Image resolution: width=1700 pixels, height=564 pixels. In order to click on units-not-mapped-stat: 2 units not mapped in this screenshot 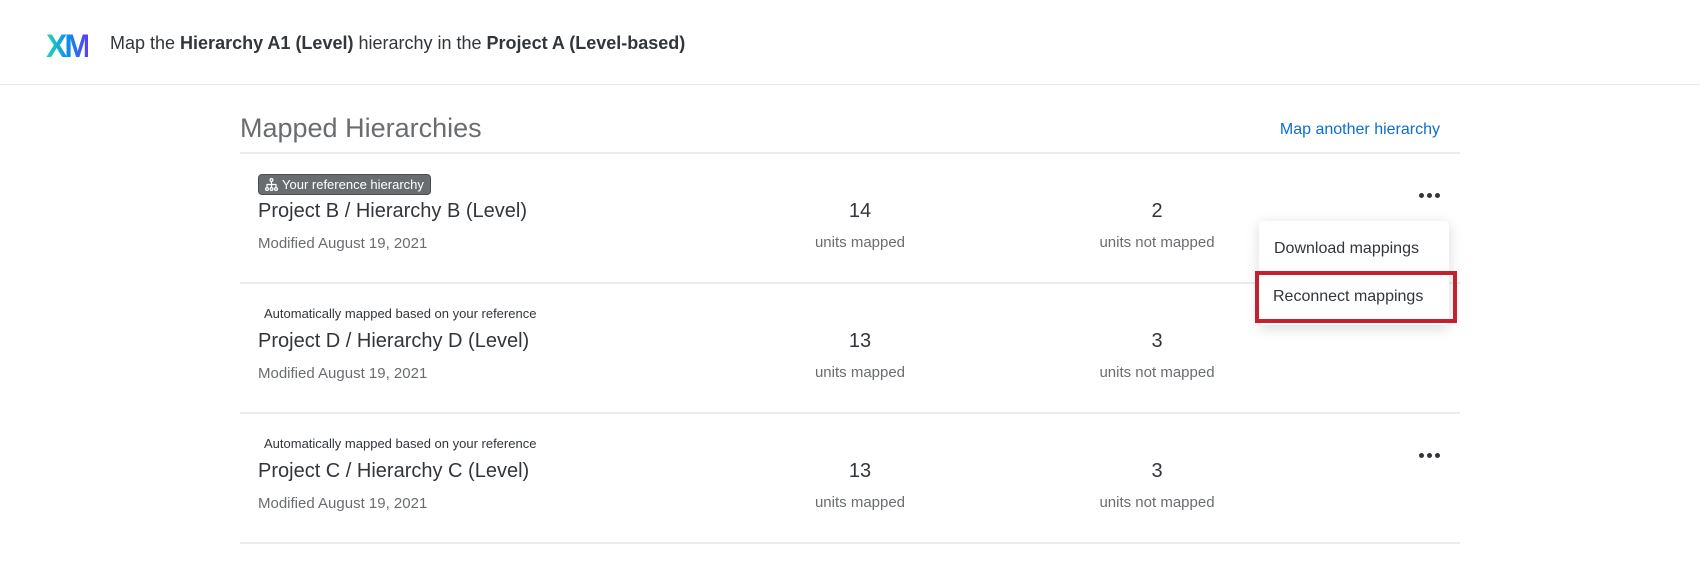, I will do `click(1157, 212)`.